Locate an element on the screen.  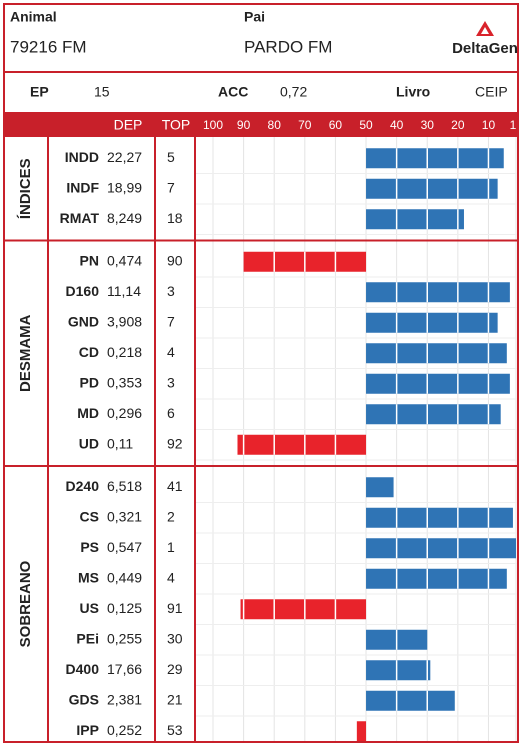
sire: PARDO FM is located at coordinates (288, 46).